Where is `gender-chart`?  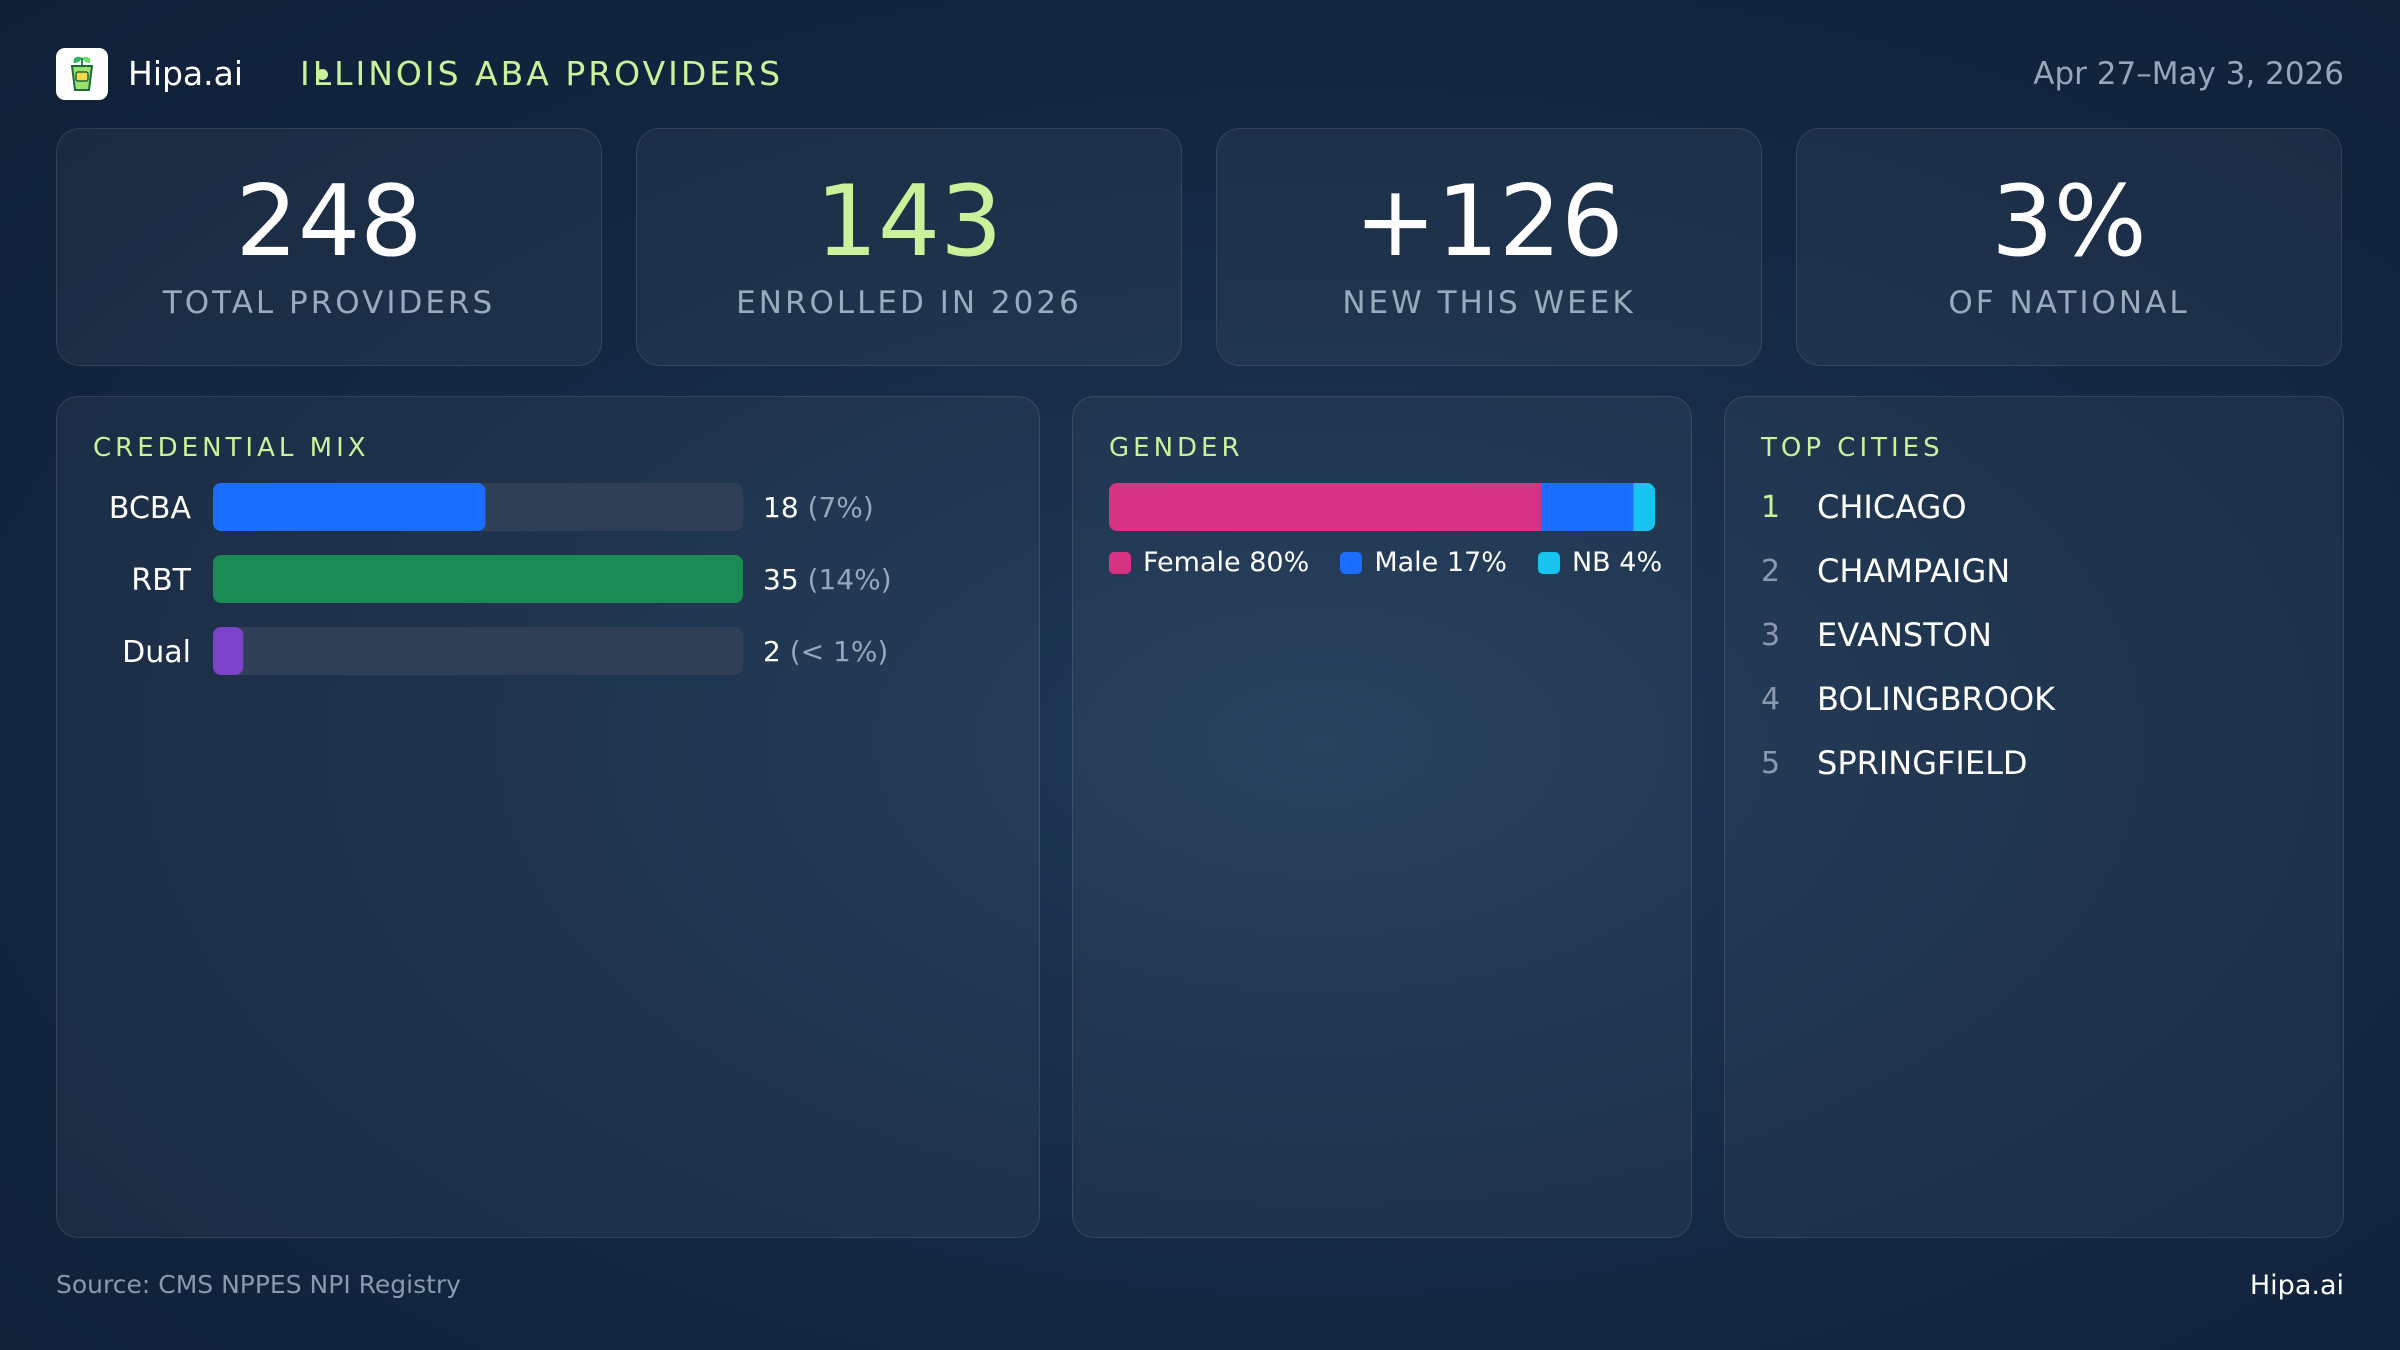 gender-chart is located at coordinates (1382, 507).